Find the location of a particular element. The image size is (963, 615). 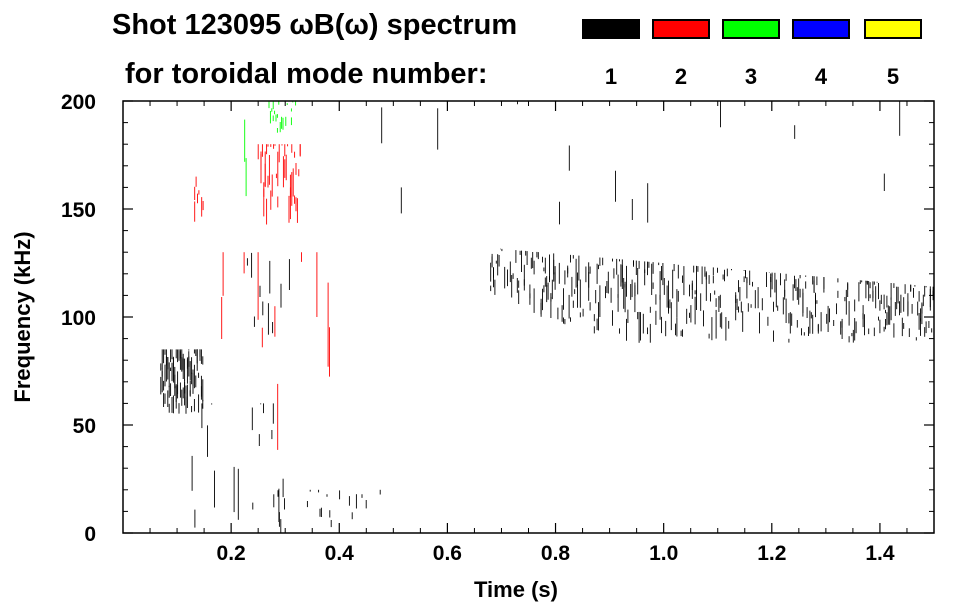

x-tick-label-3: 0.8 is located at coordinates (556, 553).